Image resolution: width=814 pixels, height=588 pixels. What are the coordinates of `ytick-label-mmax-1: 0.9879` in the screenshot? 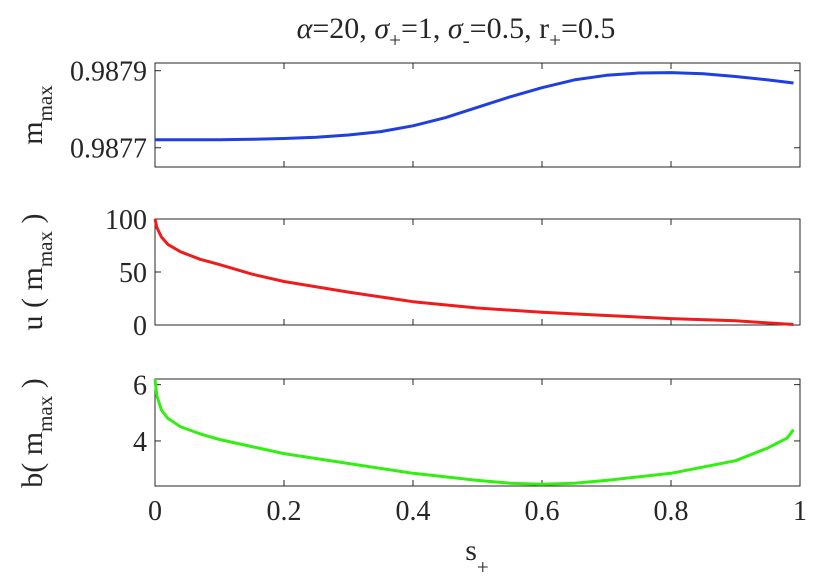 It's located at (108, 72).